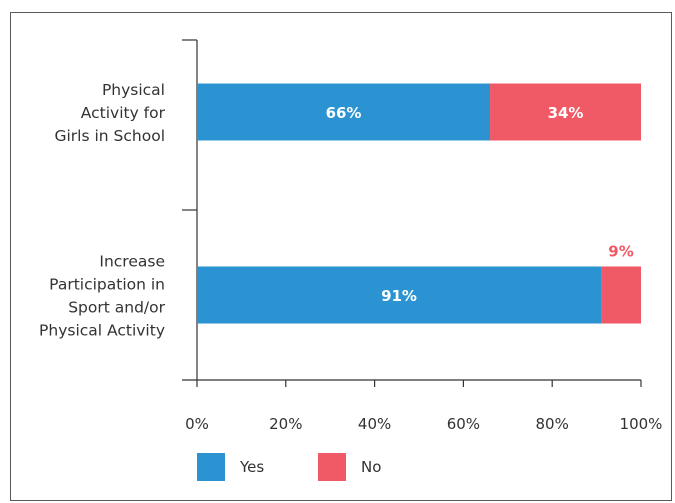 The image size is (675, 503). Describe the element at coordinates (374, 424) in the screenshot. I see `x-tick-label: 40%` at that location.